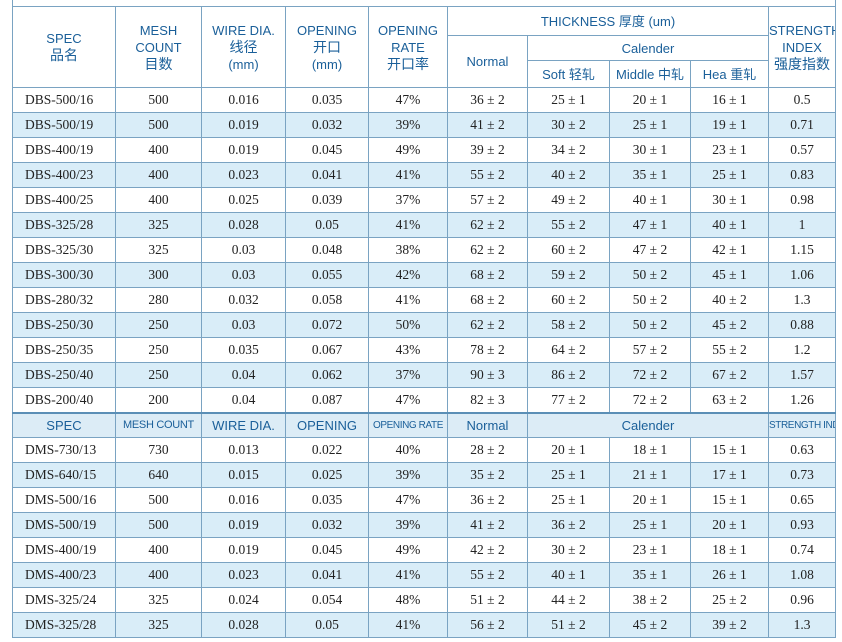 This screenshot has height=642, width=842. I want to click on table-cell: 47 ± 1, so click(650, 225).